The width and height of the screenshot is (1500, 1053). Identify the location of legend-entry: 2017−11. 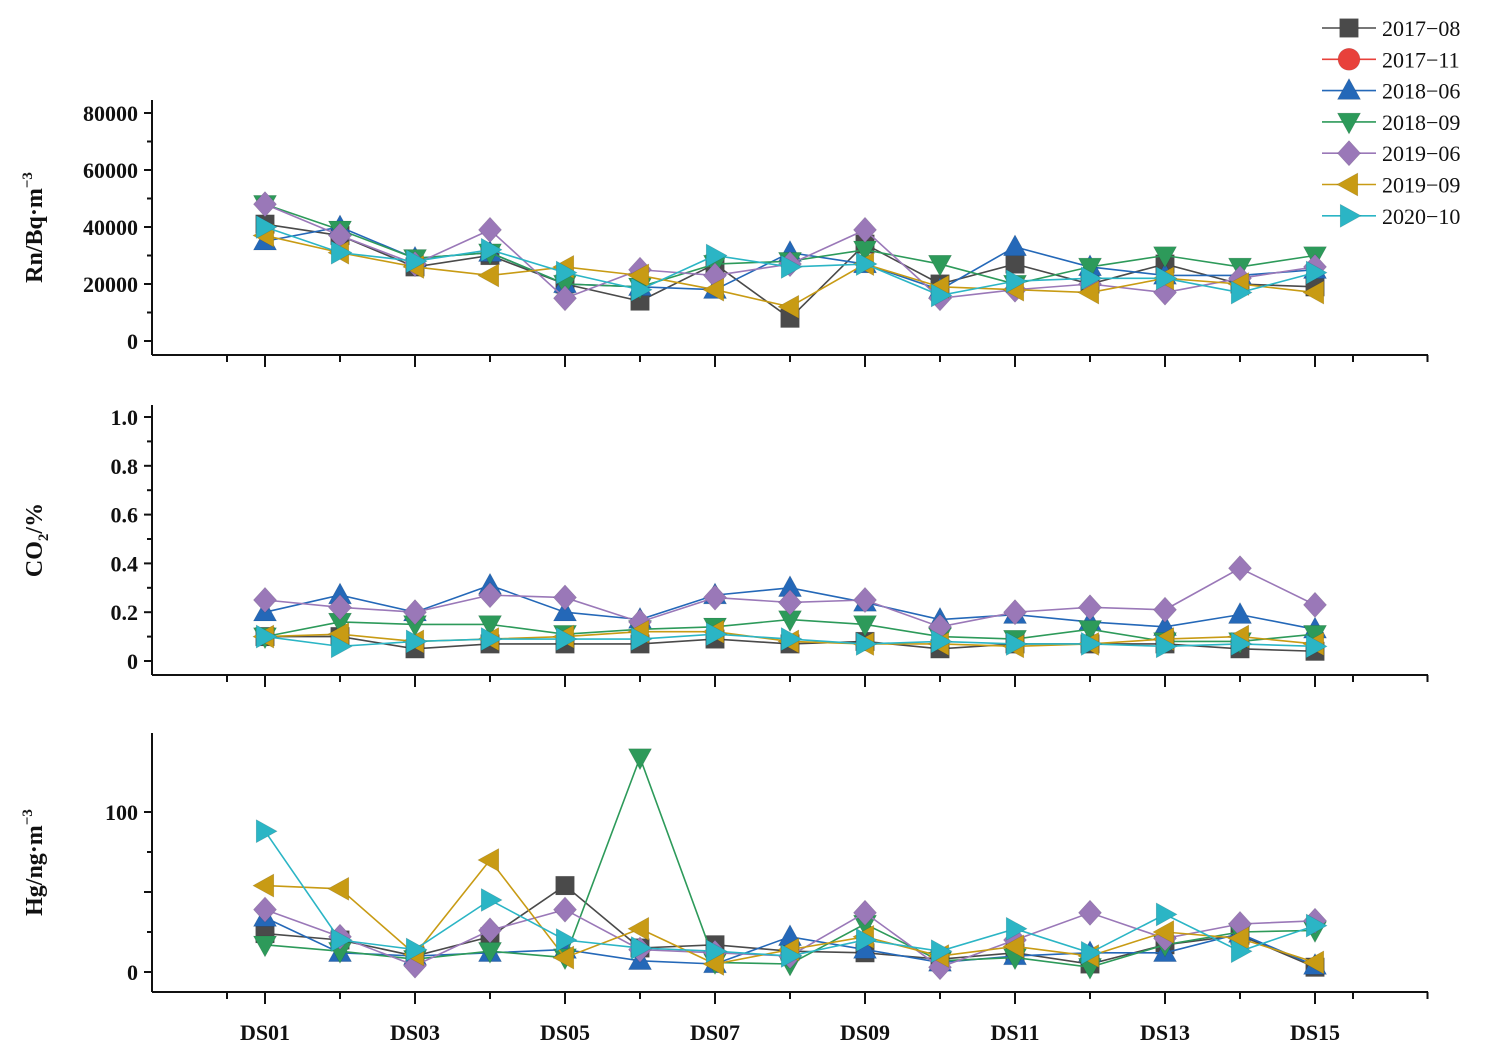
(1391, 59).